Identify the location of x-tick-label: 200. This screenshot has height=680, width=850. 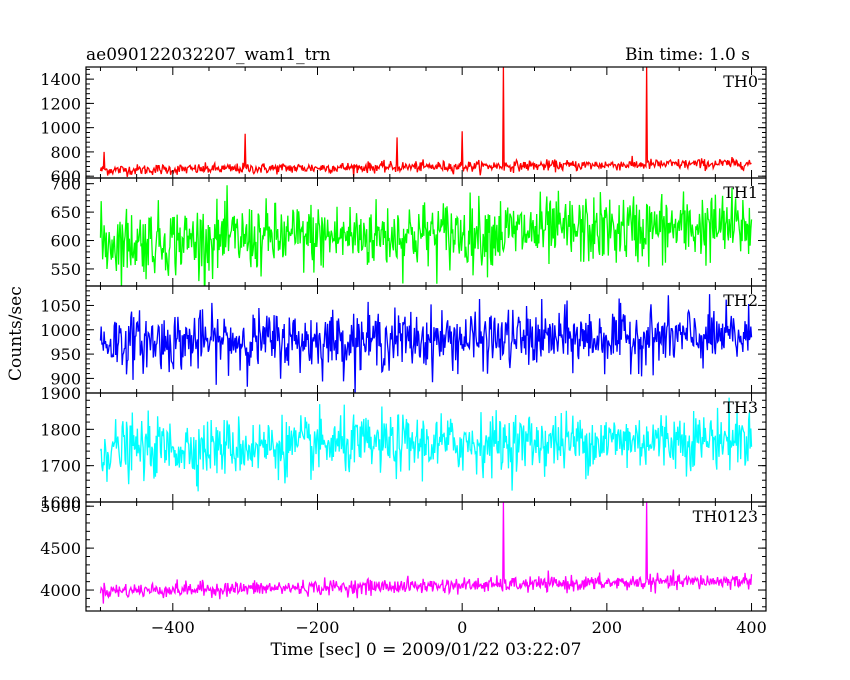
(607, 627).